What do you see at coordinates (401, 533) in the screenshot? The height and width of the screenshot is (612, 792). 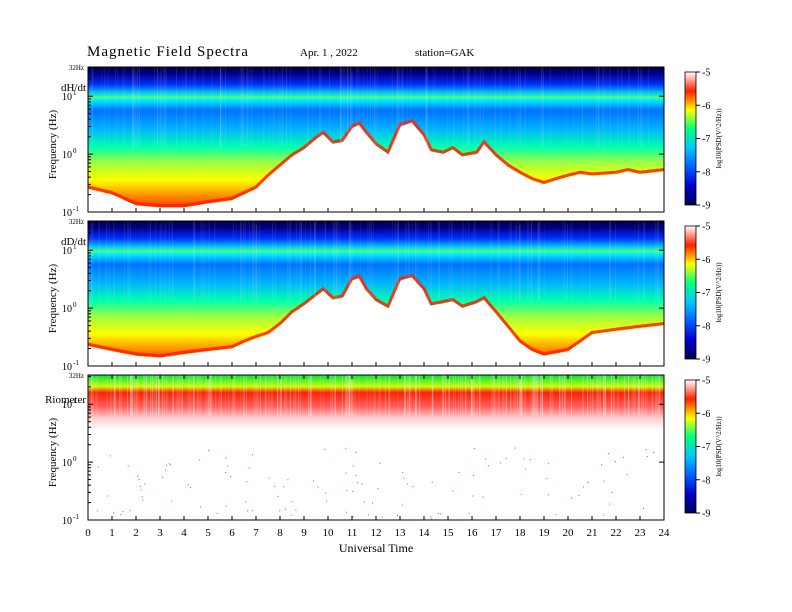 I see `x-tick-label: 13` at bounding box center [401, 533].